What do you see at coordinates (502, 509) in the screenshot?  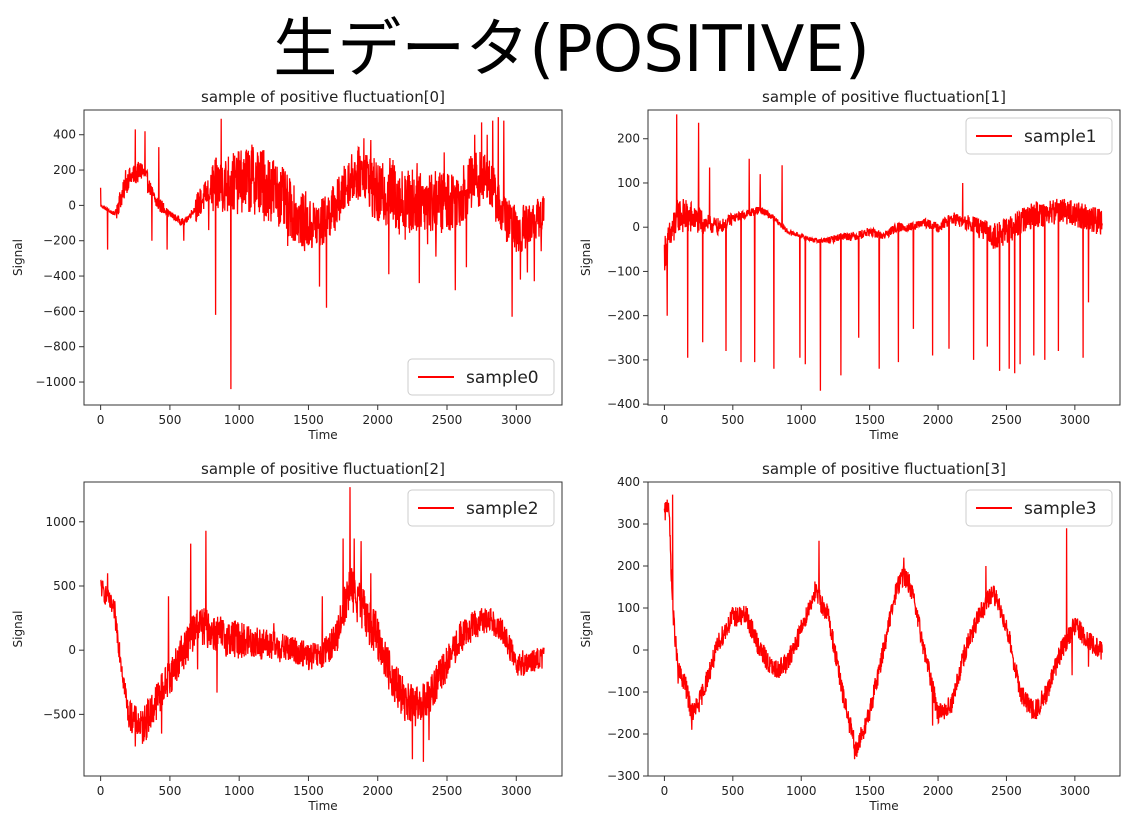 I see `legend-label: sample2` at bounding box center [502, 509].